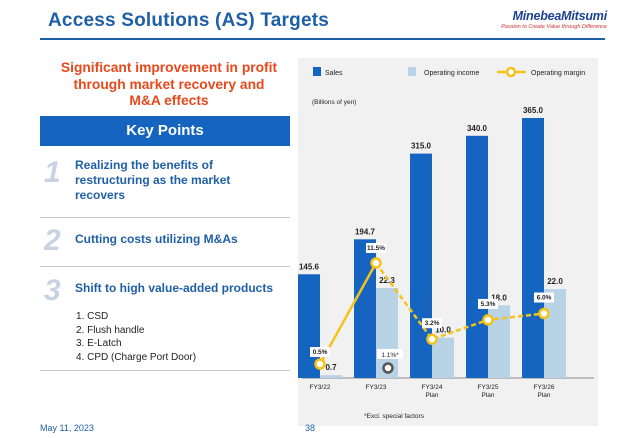  I want to click on list-item: 2. Flush handle, so click(110, 330).